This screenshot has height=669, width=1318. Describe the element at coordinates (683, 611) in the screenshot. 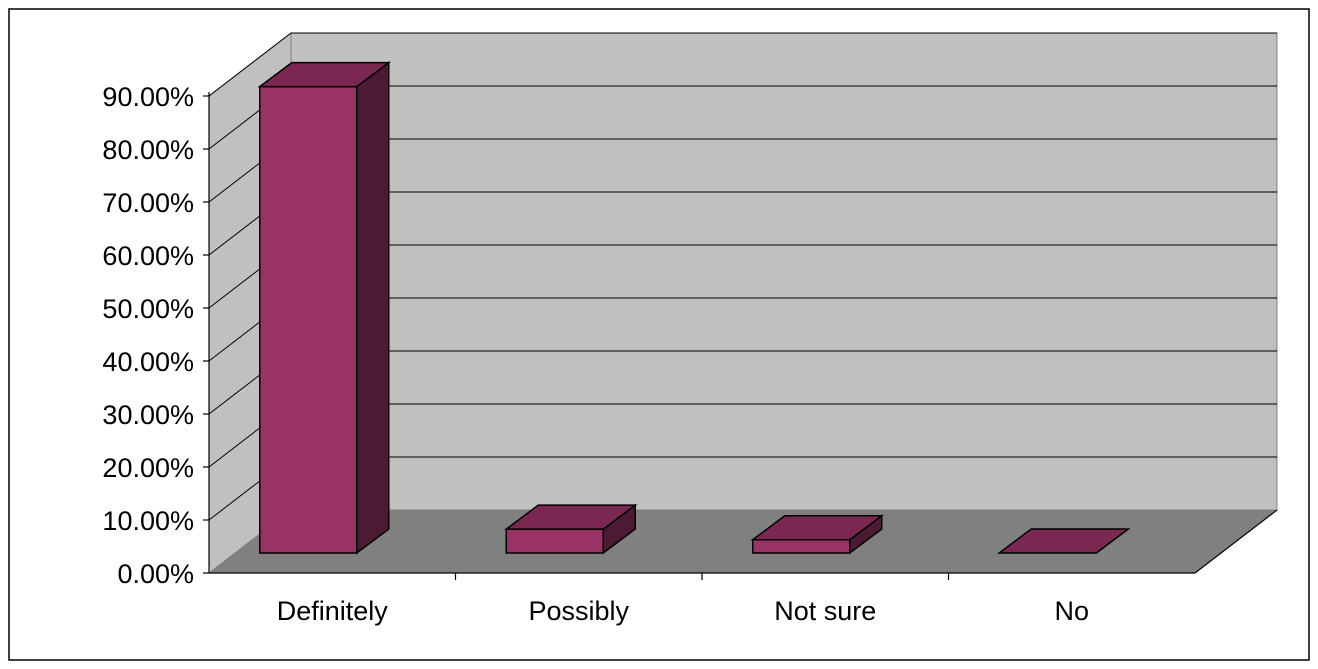

I see `x-axis-labels: Definitely Possibly Not sure No` at that location.